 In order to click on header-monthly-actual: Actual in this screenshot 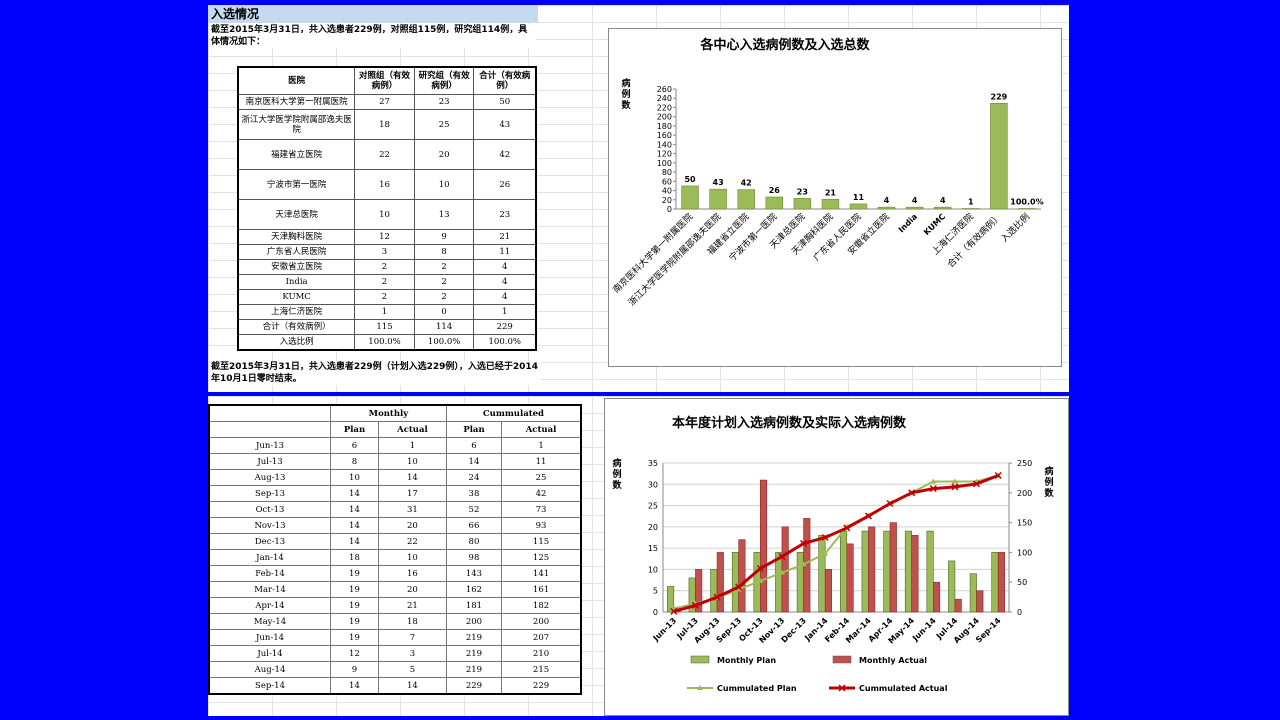, I will do `click(412, 429)`.